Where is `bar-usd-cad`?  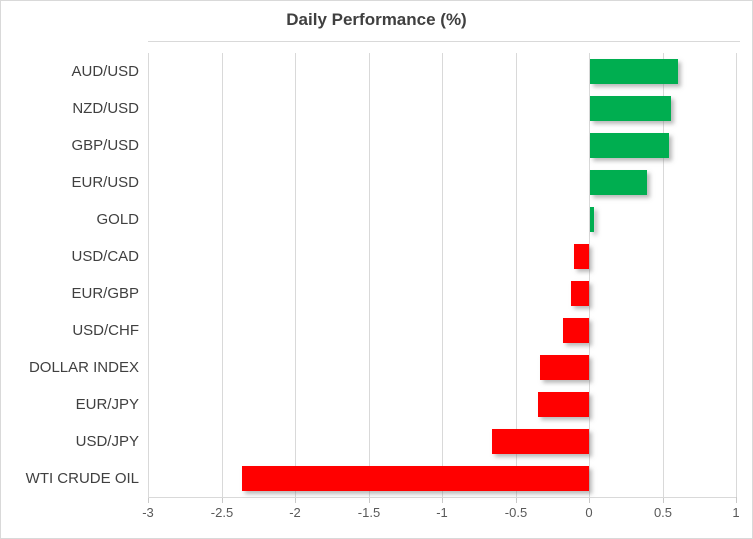 bar-usd-cad is located at coordinates (581, 256).